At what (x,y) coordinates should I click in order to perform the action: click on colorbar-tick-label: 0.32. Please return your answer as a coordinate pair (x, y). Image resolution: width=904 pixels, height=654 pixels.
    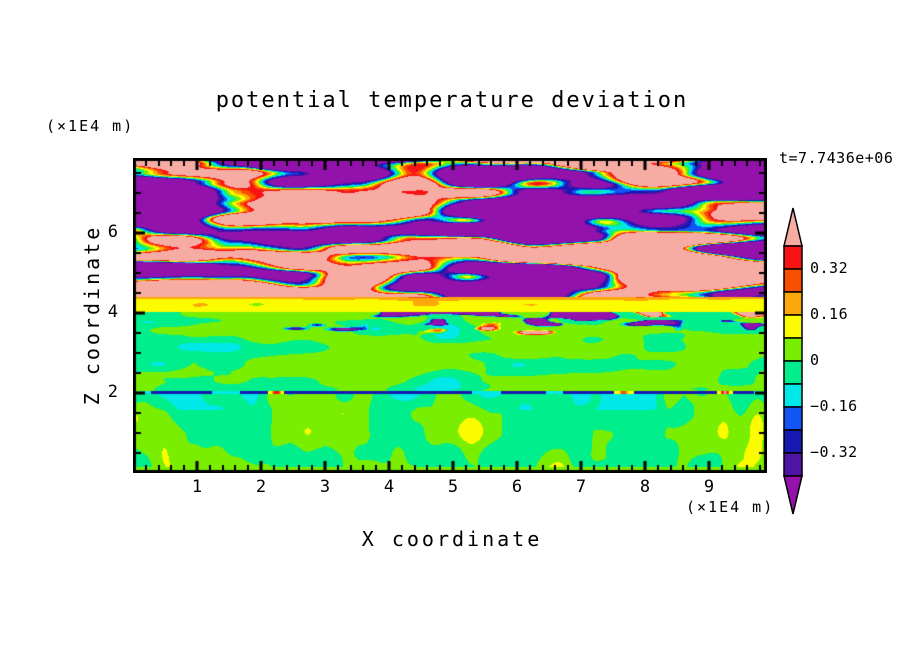
    Looking at the image, I should click on (829, 268).